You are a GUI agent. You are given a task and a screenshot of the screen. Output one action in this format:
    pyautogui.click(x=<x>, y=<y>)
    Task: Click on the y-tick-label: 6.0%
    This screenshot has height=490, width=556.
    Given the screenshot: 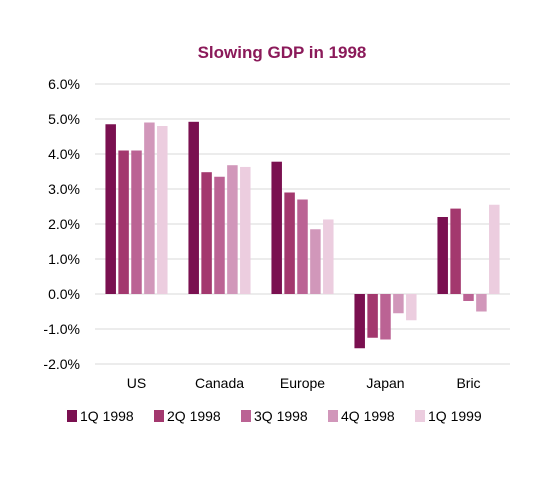 What is the action you would take?
    pyautogui.click(x=64, y=84)
    